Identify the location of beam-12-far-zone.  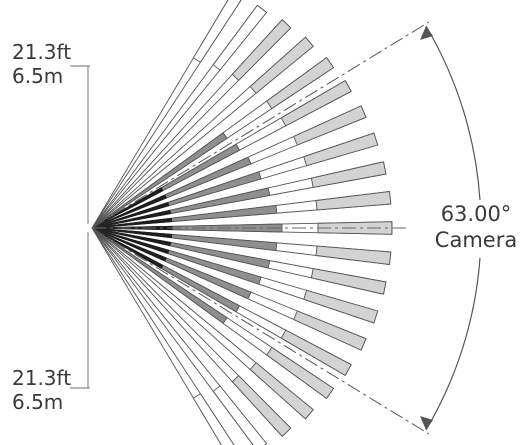
(353, 255).